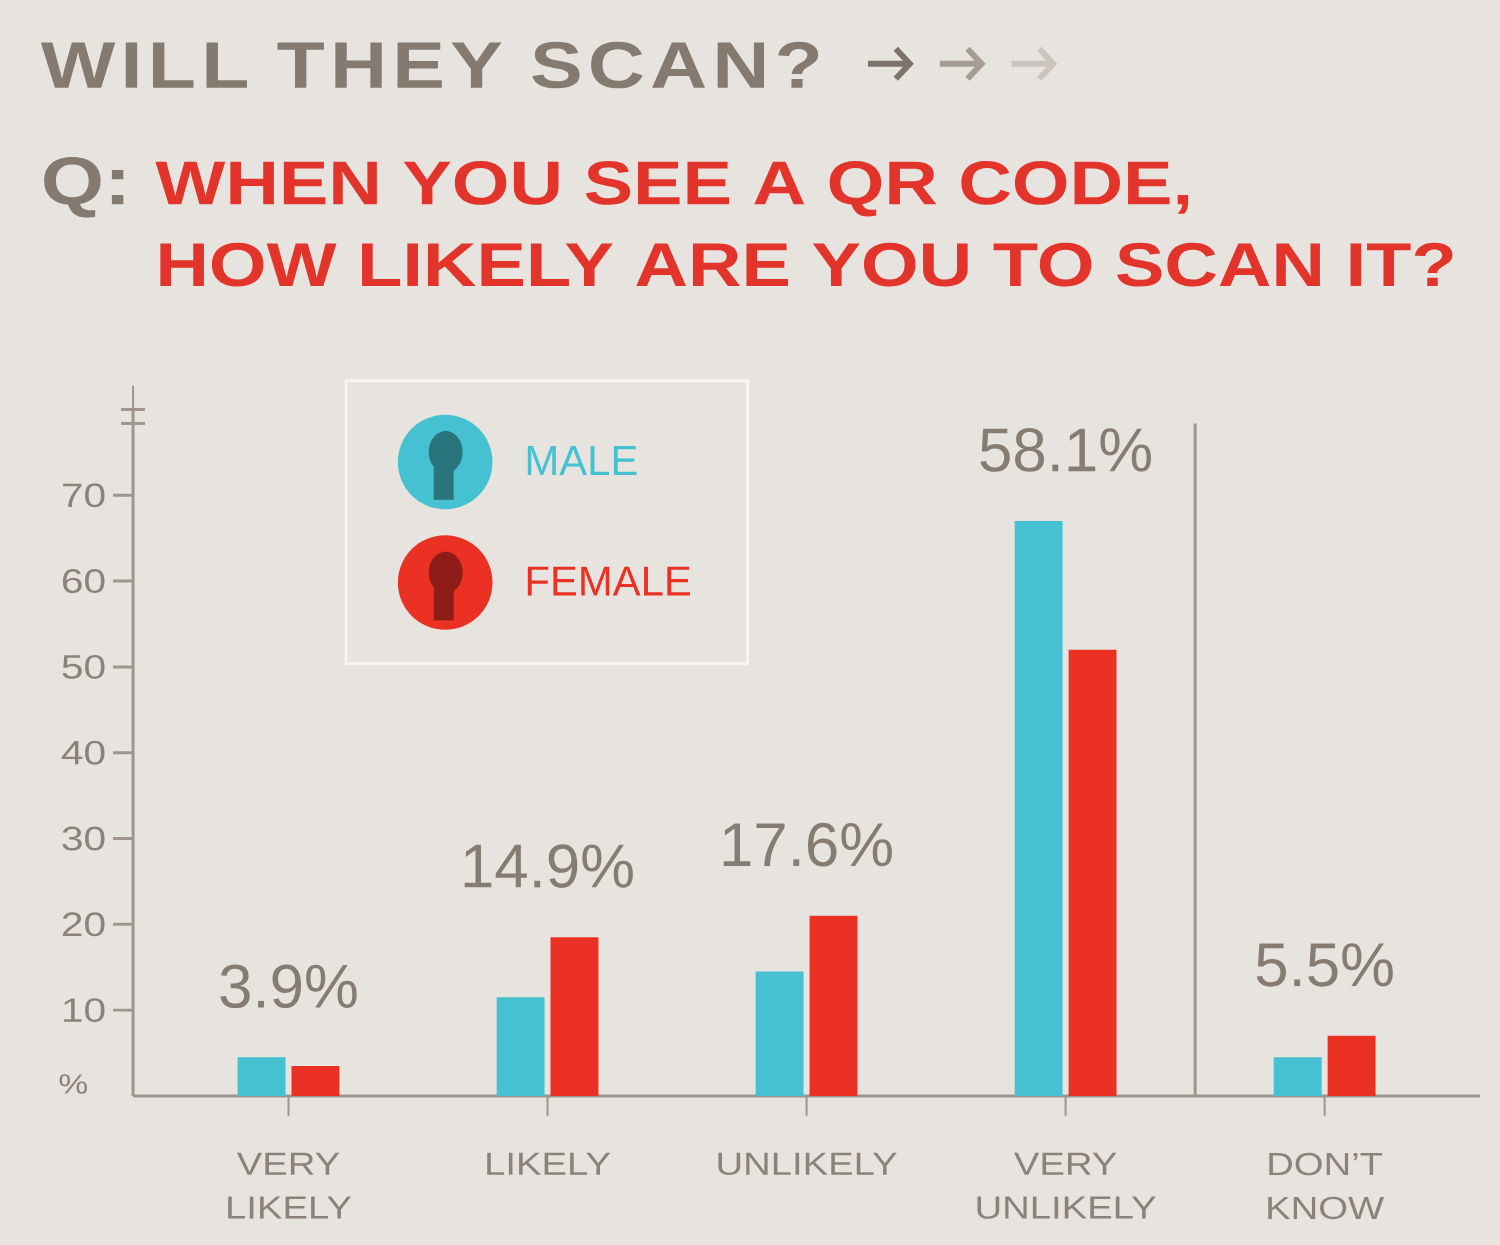 This screenshot has width=1500, height=1245. I want to click on y-tick-label: 10, so click(84, 1009).